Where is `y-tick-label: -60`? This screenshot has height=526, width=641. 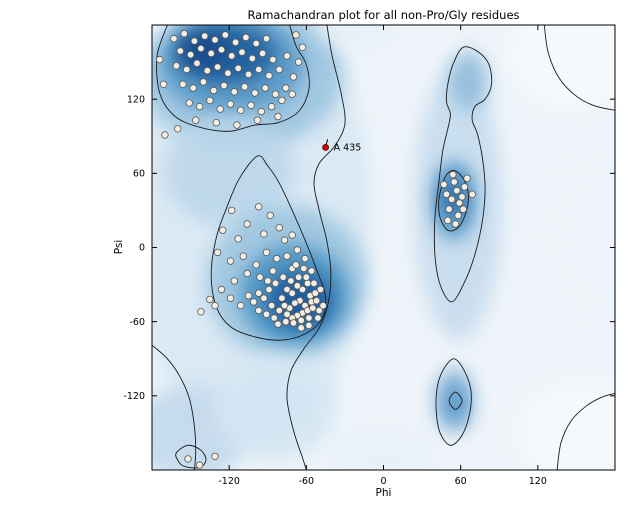
y-tick-label: -60 is located at coordinates (137, 322).